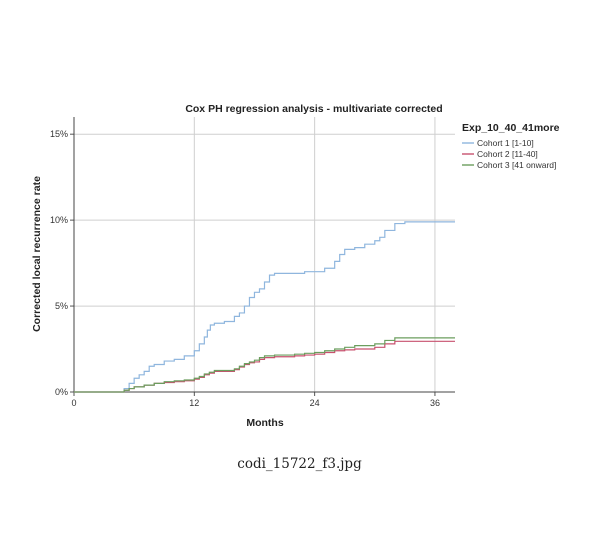  I want to click on x-tick-label: 36, so click(435, 403).